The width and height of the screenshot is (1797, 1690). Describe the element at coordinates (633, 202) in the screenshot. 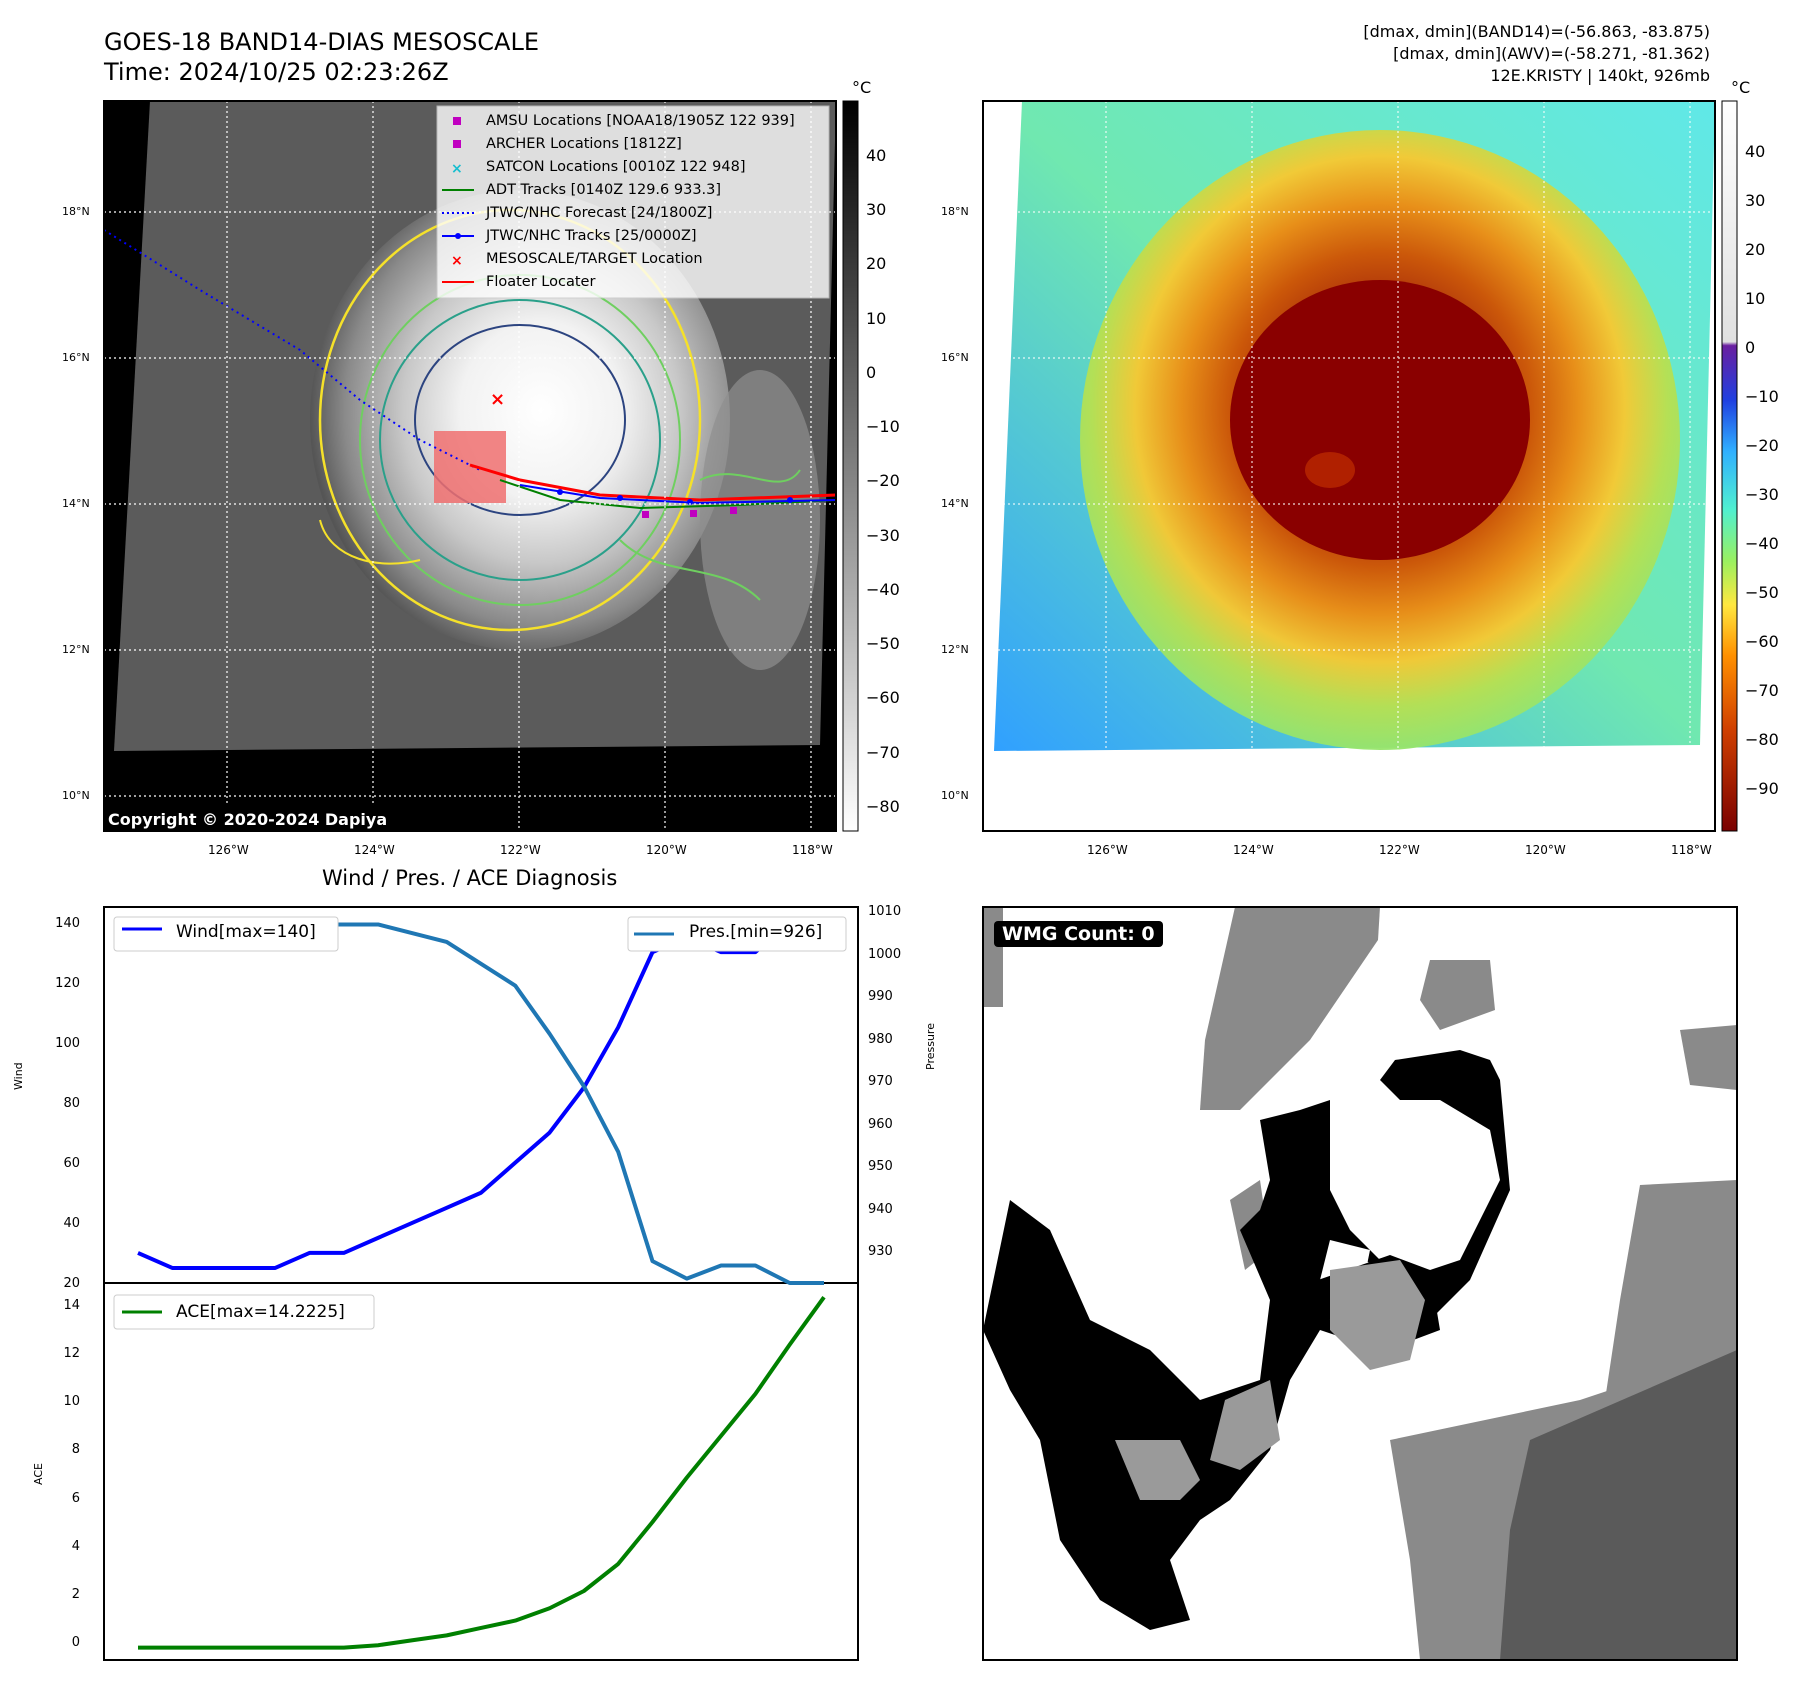

I see `ir-legend-box` at that location.